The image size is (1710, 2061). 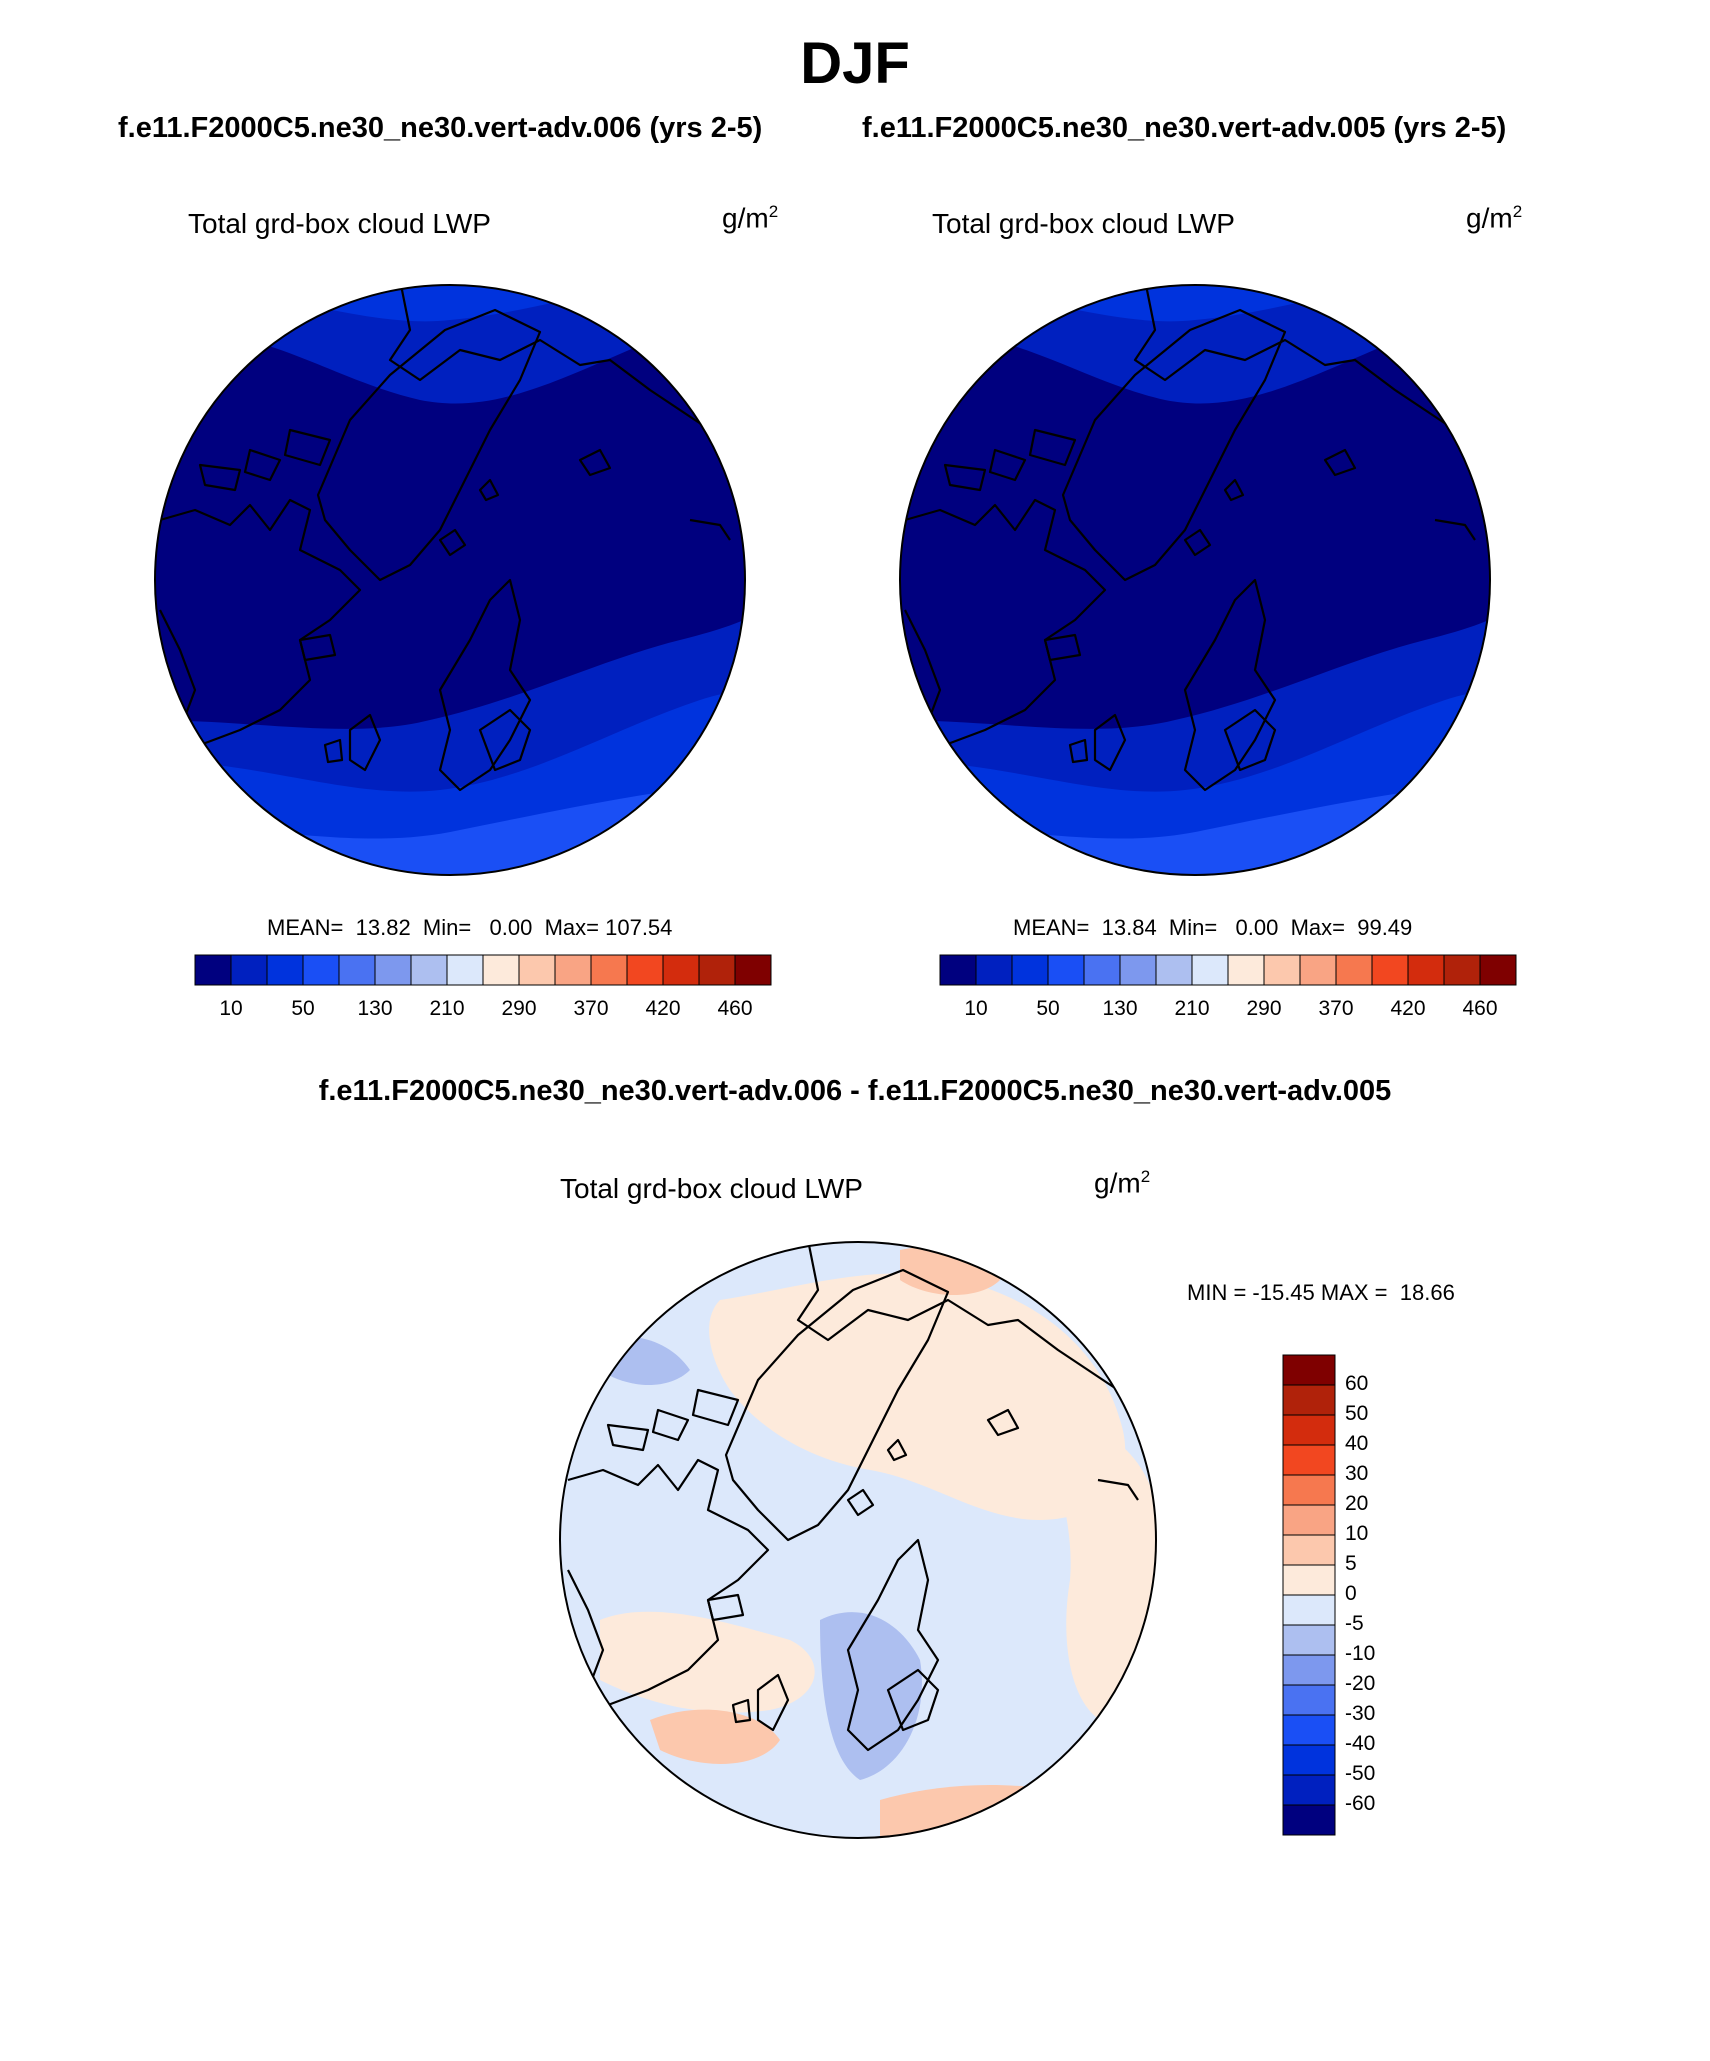 What do you see at coordinates (1360, 1803) in the screenshot?
I see `panel3-colorbar-tick-label: -60` at bounding box center [1360, 1803].